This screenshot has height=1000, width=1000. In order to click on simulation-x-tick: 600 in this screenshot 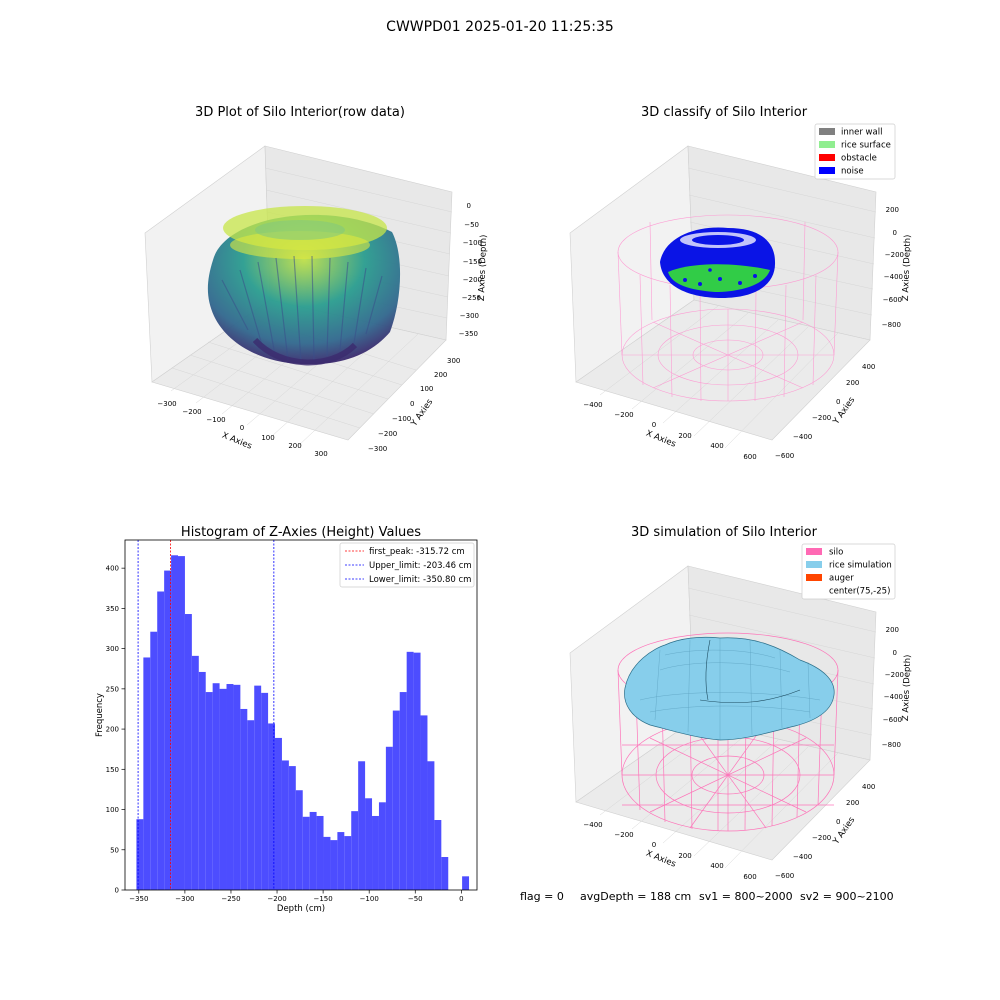, I will do `click(749, 877)`.